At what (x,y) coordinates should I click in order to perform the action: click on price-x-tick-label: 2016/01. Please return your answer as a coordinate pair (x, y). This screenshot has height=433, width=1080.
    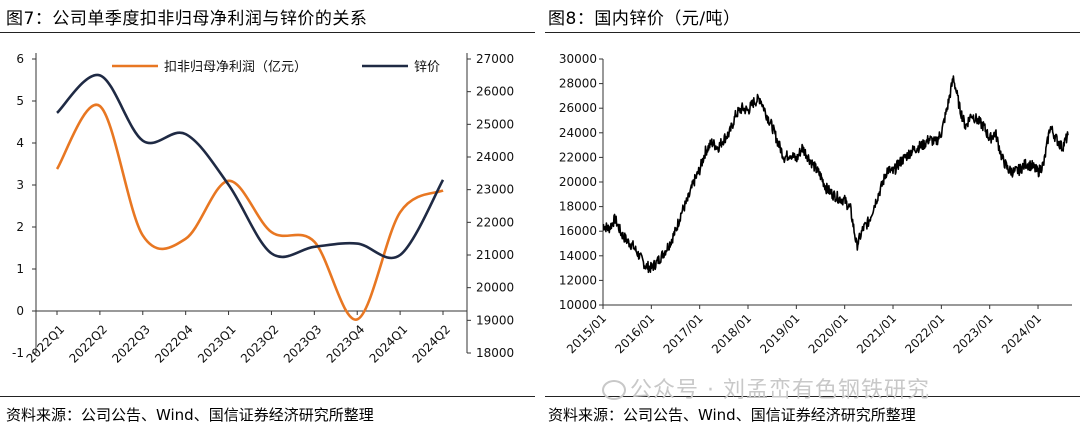
    Looking at the image, I should click on (634, 333).